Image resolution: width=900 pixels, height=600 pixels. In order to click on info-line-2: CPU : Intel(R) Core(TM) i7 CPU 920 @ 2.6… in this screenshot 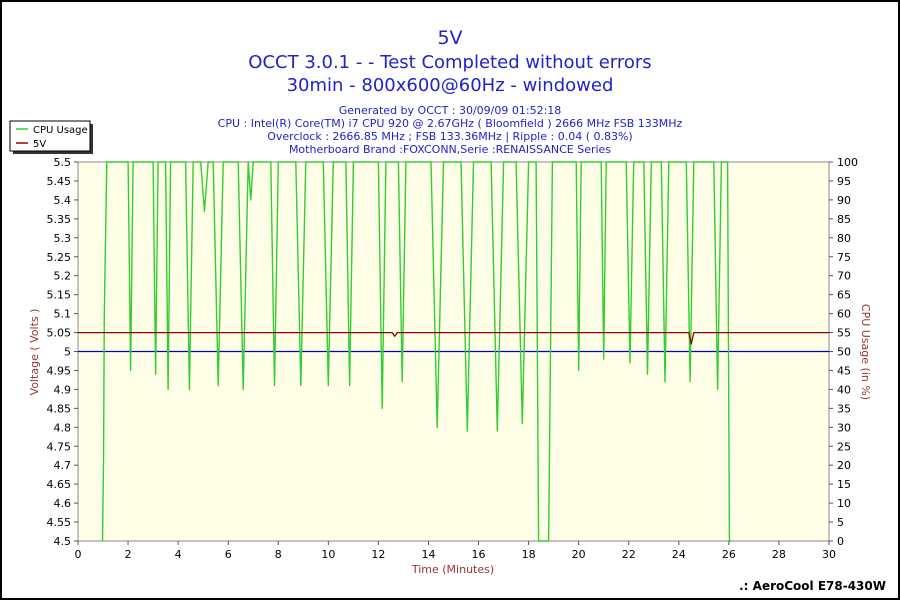, I will do `click(450, 123)`.